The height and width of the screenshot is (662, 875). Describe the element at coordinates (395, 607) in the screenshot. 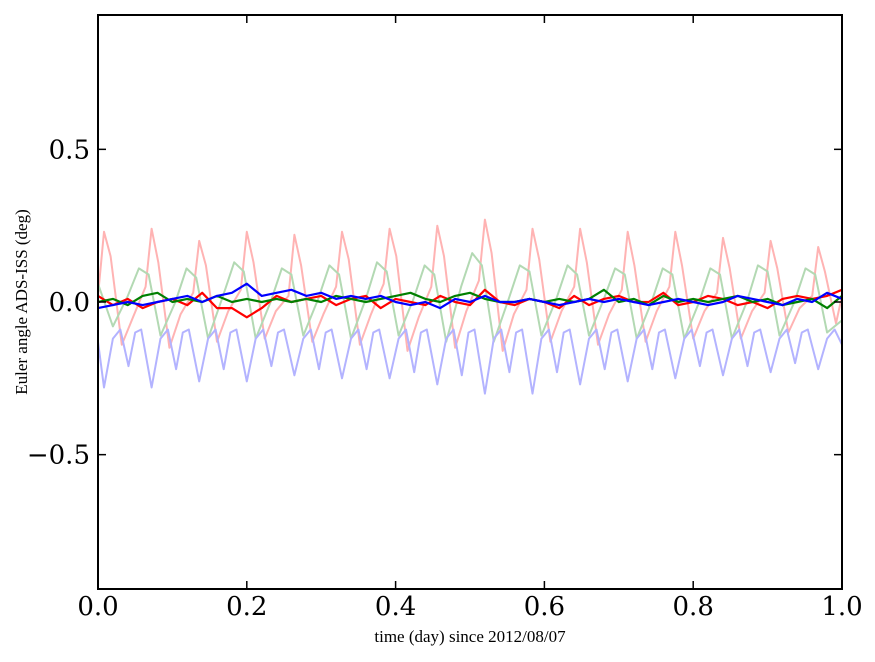

I see `x-tick-label: 0.4` at that location.